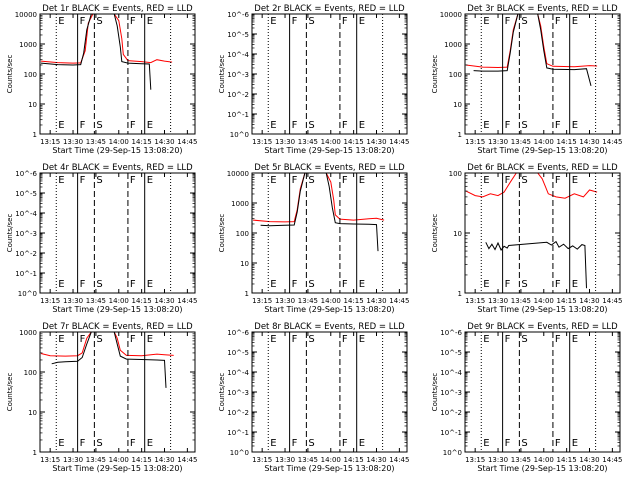 Image resolution: width=640 pixels, height=480 pixels. I want to click on y-tick-label: 10^-6, so click(238, 15).